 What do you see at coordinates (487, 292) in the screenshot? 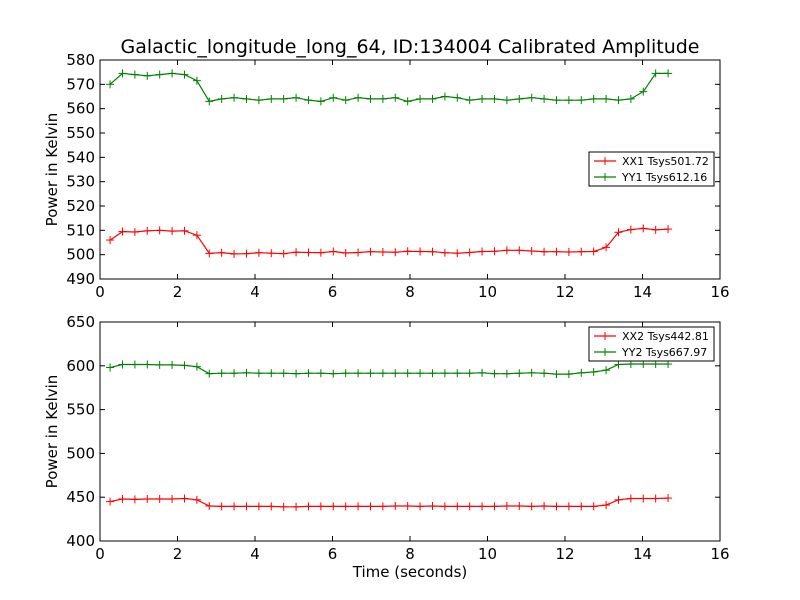
I see `chart0-x-tick-label: 10` at bounding box center [487, 292].